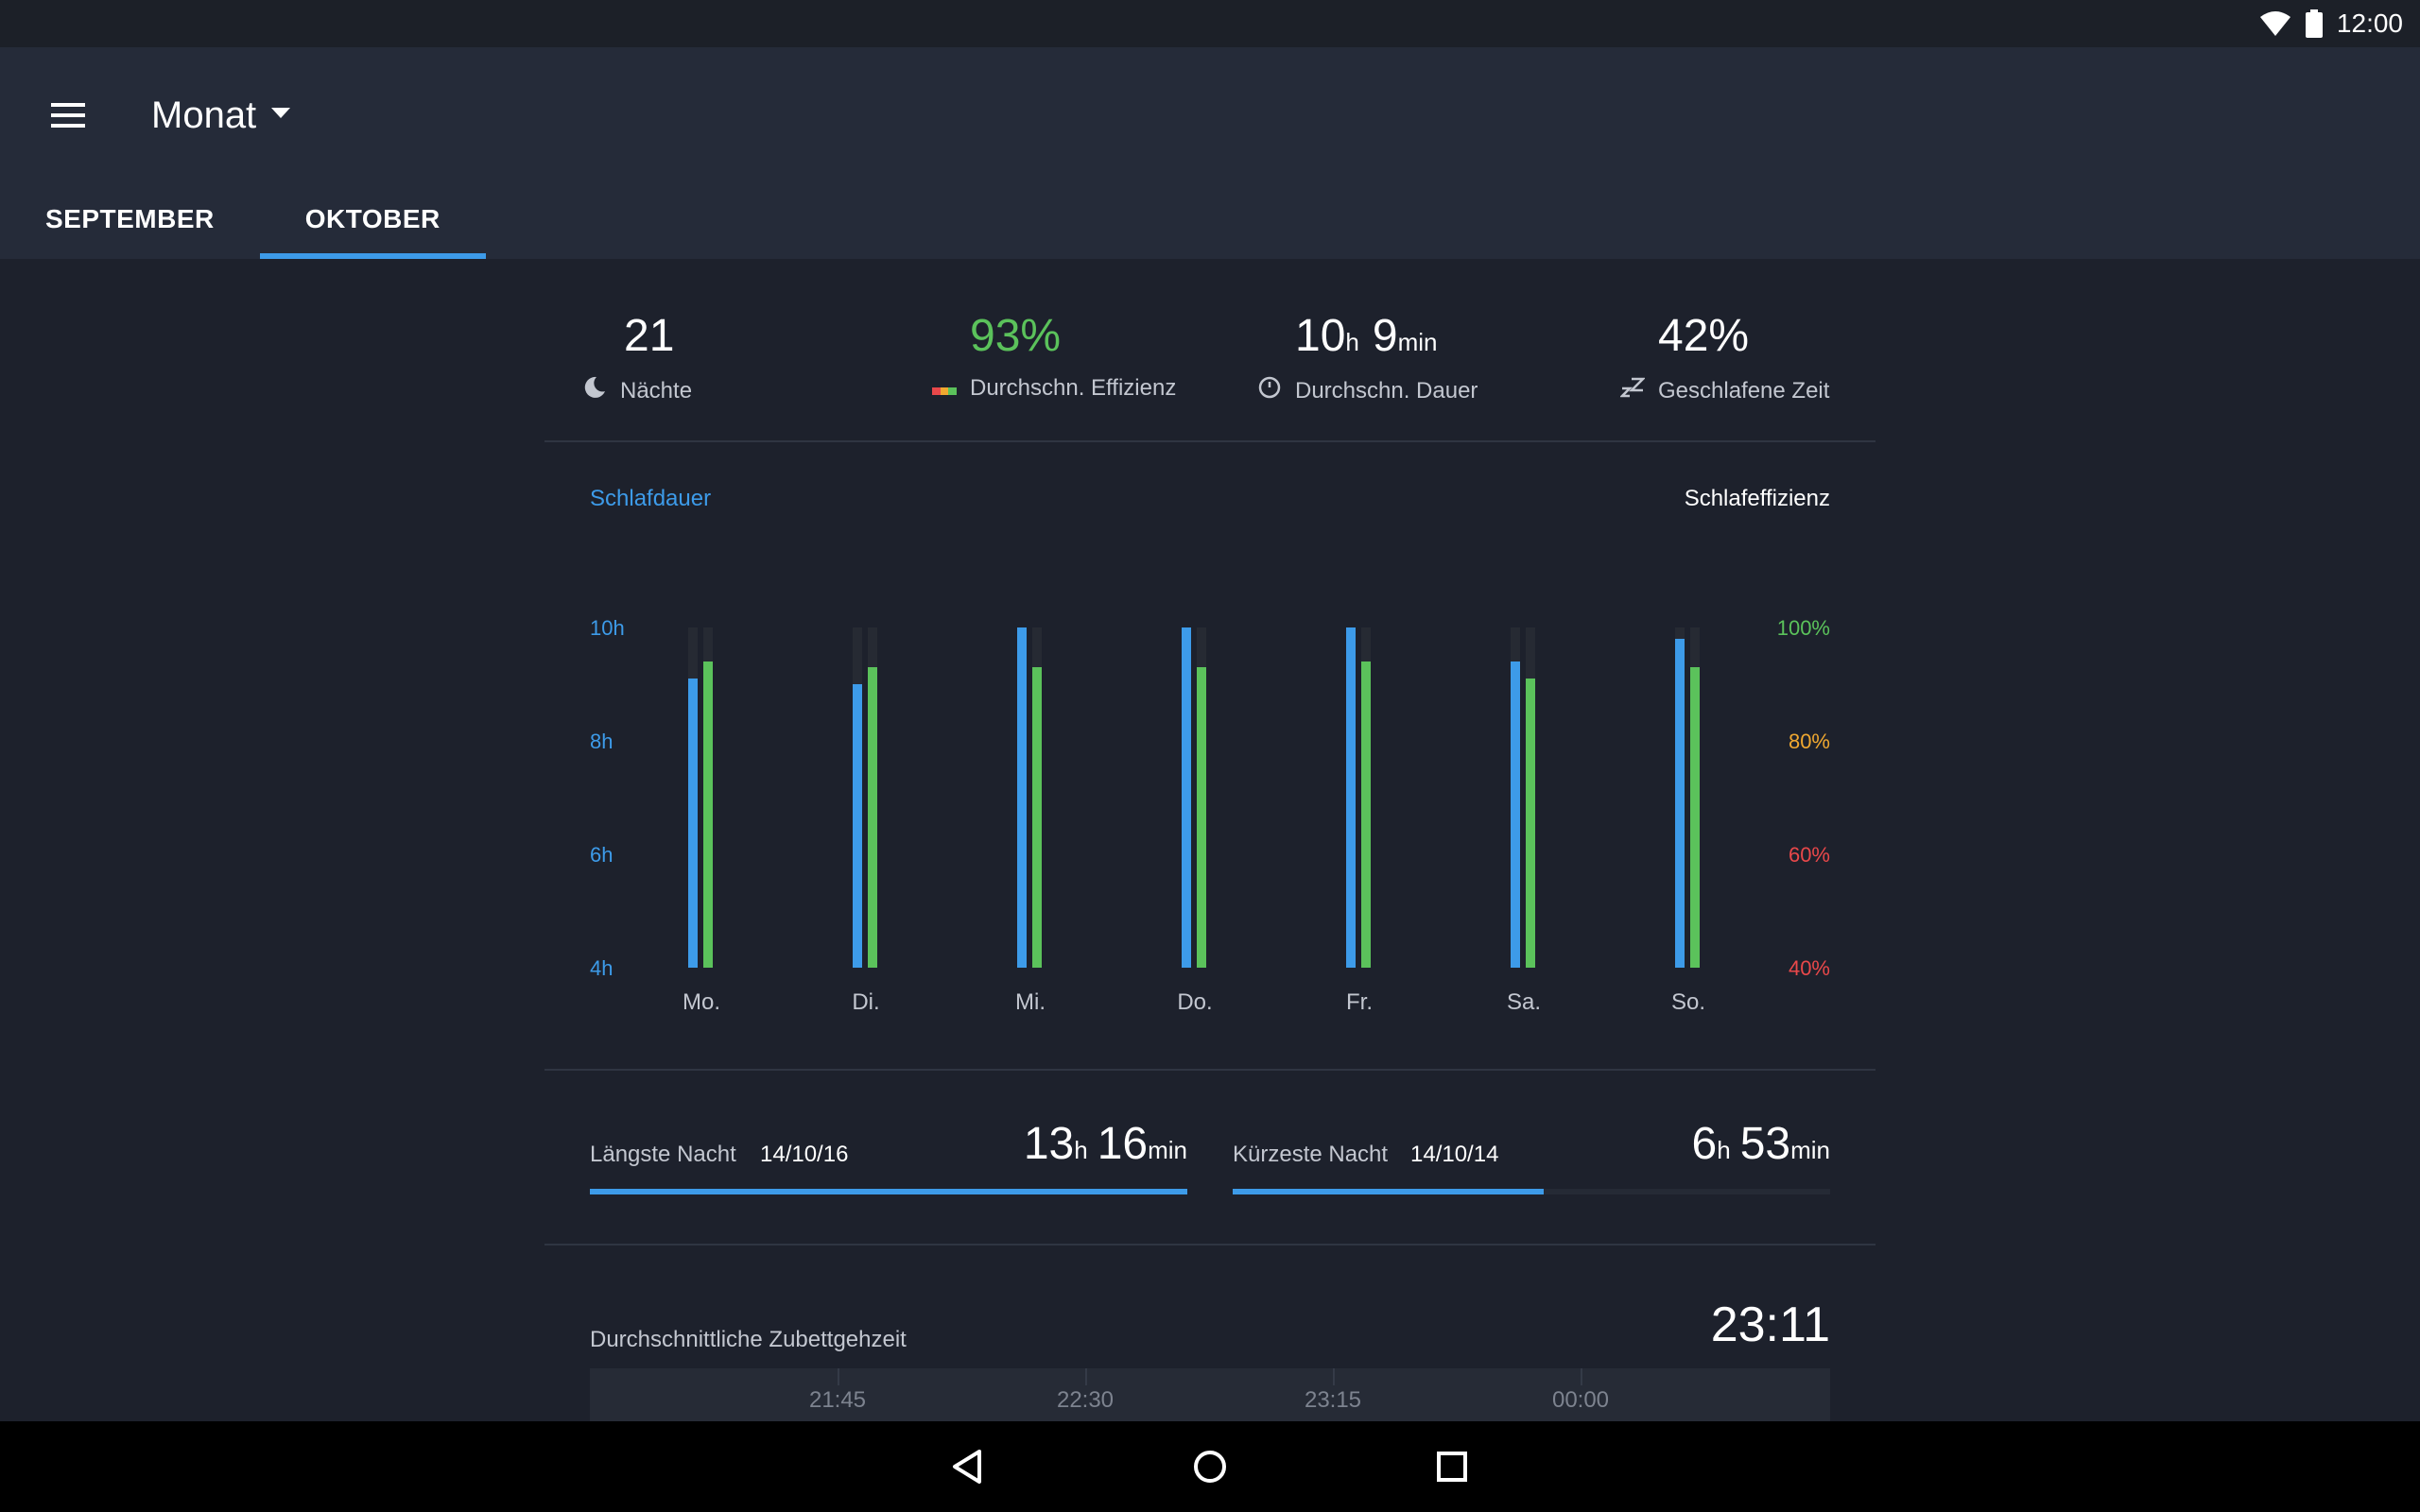 The width and height of the screenshot is (2420, 1512). Describe the element at coordinates (2275, 23) in the screenshot. I see `wifi-icon` at that location.